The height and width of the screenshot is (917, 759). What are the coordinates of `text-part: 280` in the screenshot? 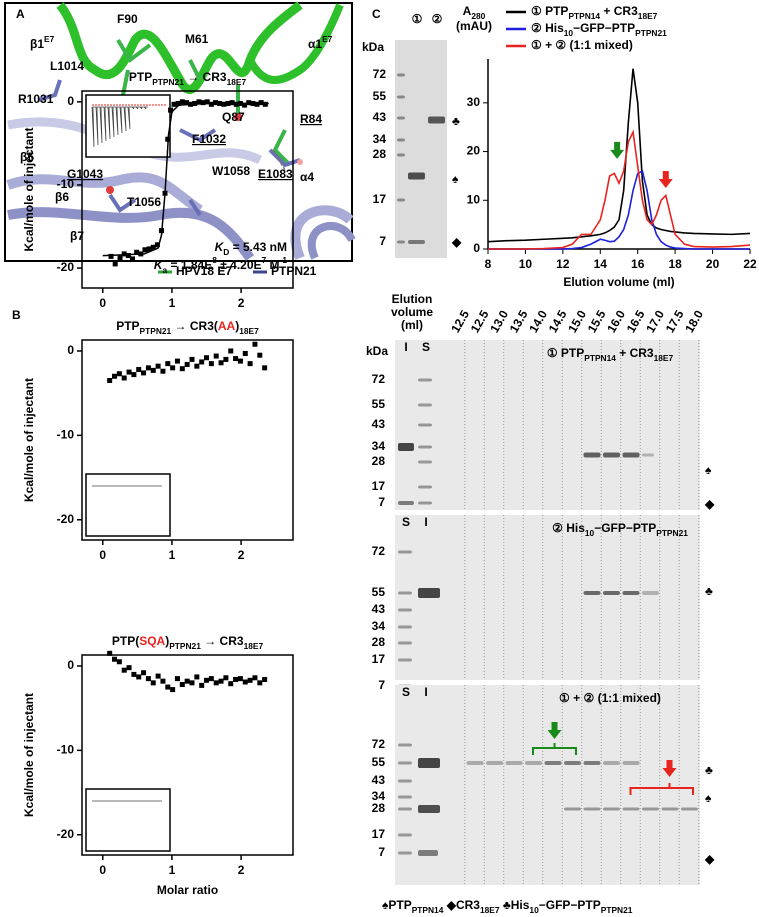 It's located at (478, 16).